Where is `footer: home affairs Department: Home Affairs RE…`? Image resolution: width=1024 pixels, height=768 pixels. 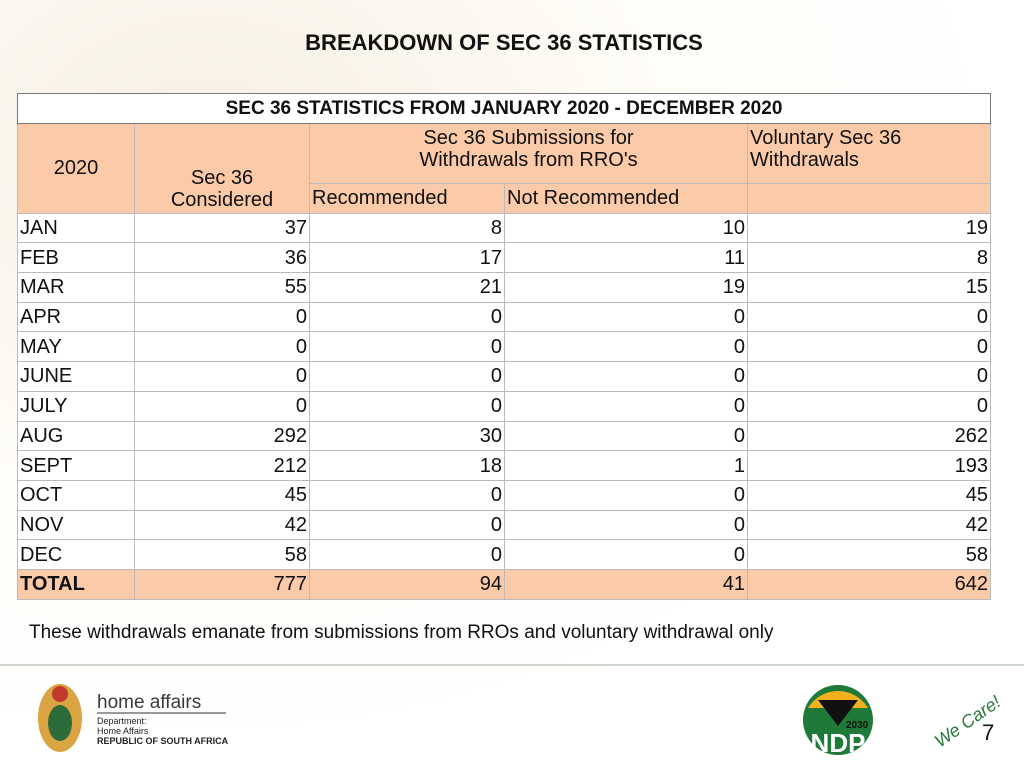 footer: home affairs Department: Home Affairs RE… is located at coordinates (521, 721).